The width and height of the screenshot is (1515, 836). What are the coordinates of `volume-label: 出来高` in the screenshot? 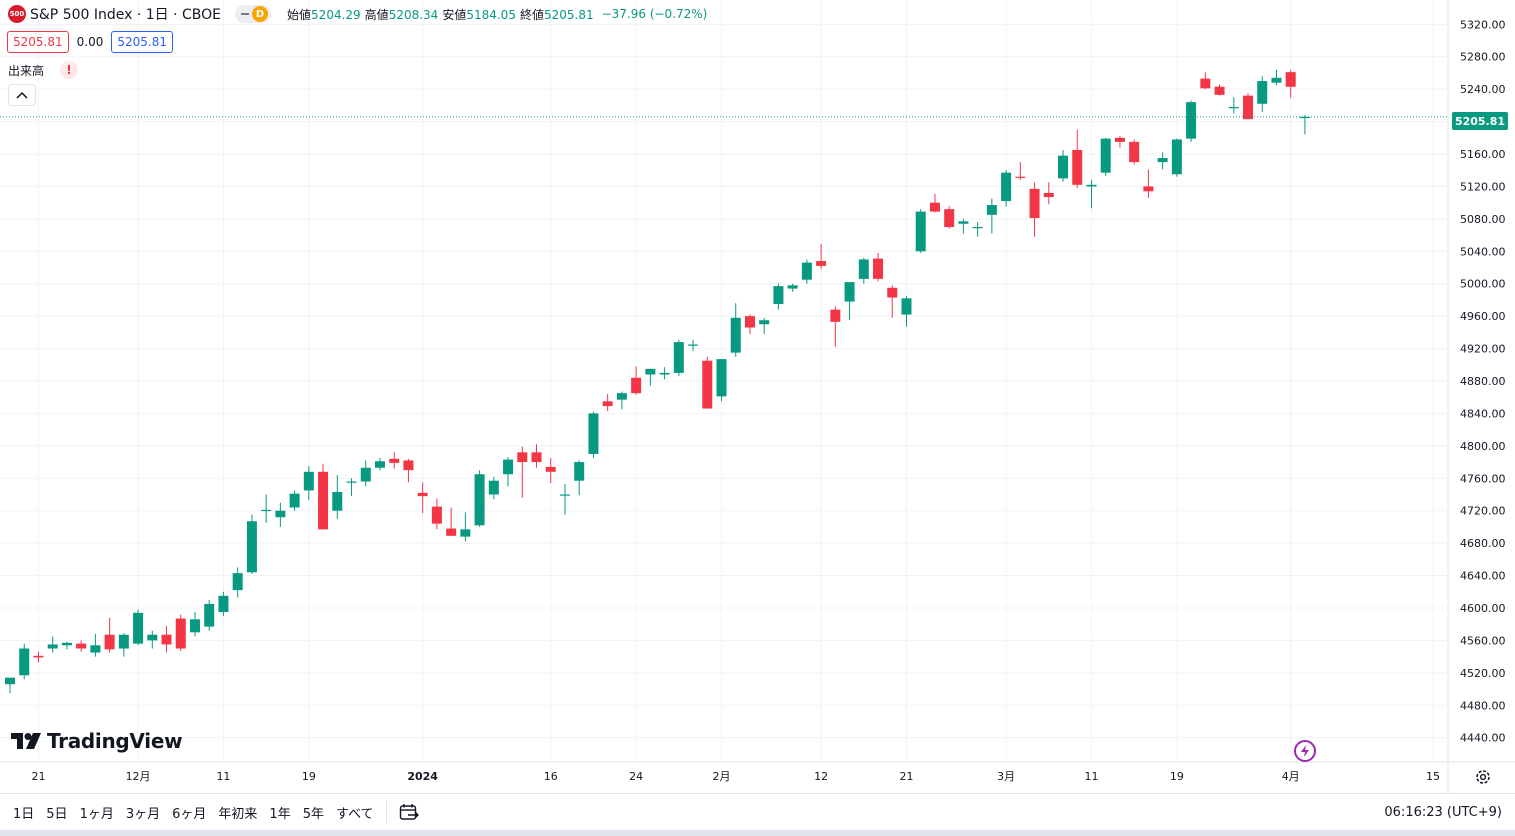 It's located at (26, 70).